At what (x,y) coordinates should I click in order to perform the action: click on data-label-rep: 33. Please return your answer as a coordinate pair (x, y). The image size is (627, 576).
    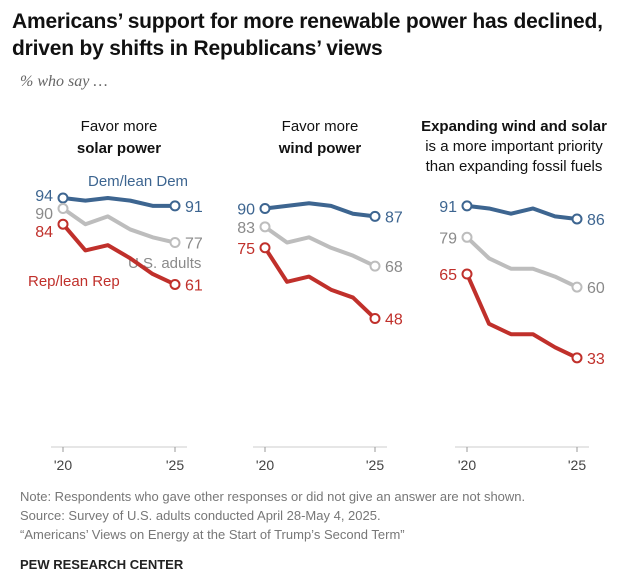
    Looking at the image, I should click on (596, 359).